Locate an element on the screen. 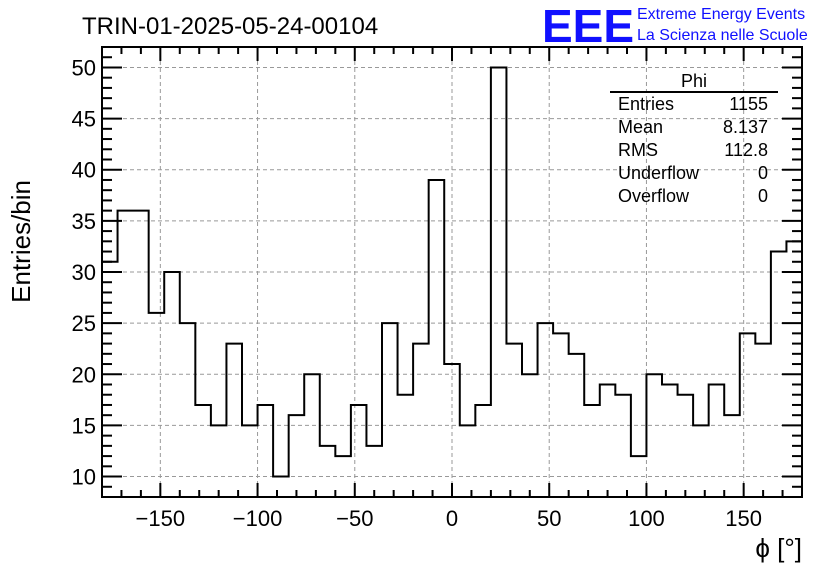 This screenshot has height=572, width=836. x-axis-title: ϕ [°] is located at coordinates (778, 548).